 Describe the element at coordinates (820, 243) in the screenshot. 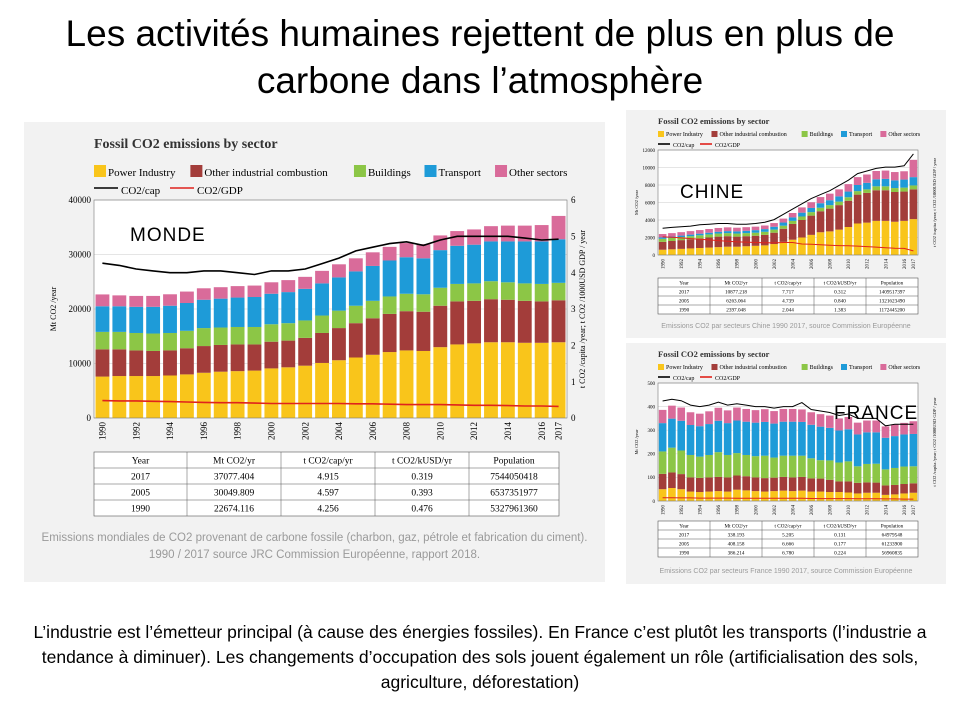

I see `bar-power-2007` at that location.